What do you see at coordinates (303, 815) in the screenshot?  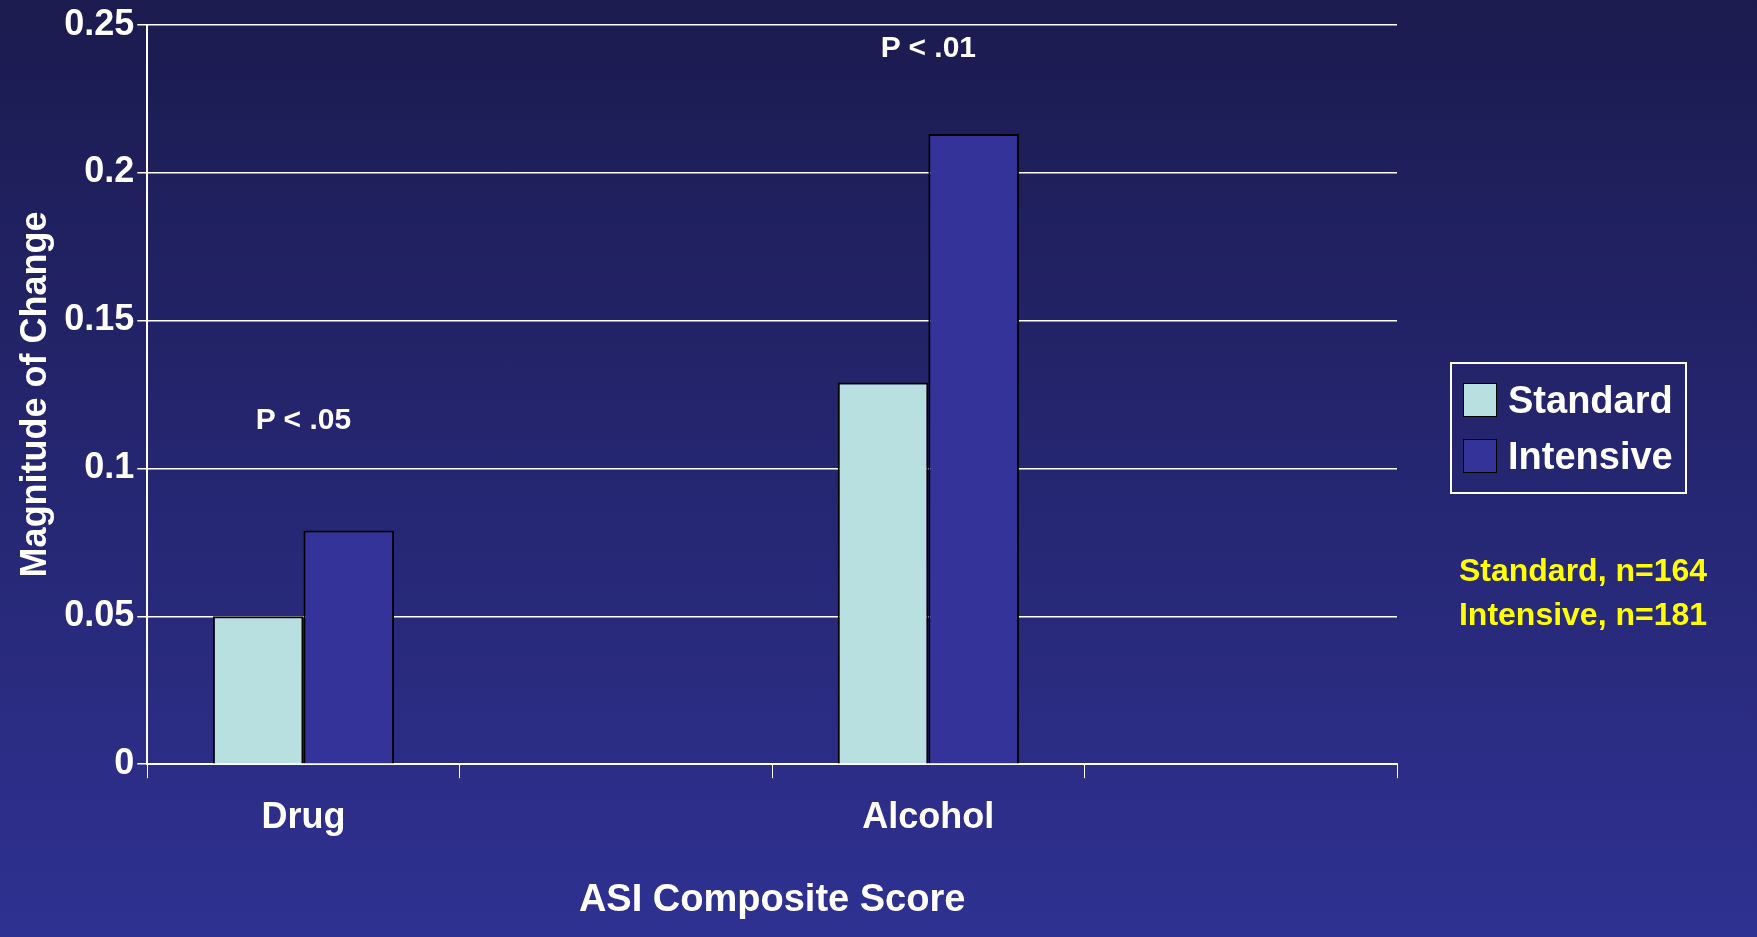 I see `x-tick-label: Drug` at bounding box center [303, 815].